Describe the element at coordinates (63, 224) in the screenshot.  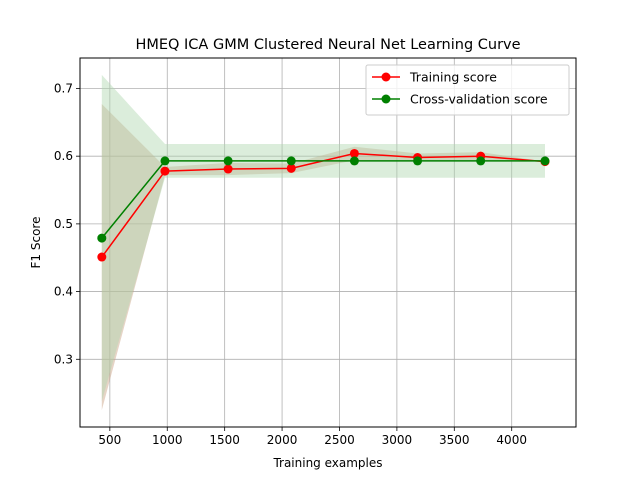
I see `y-tick-label: 0.5` at that location.